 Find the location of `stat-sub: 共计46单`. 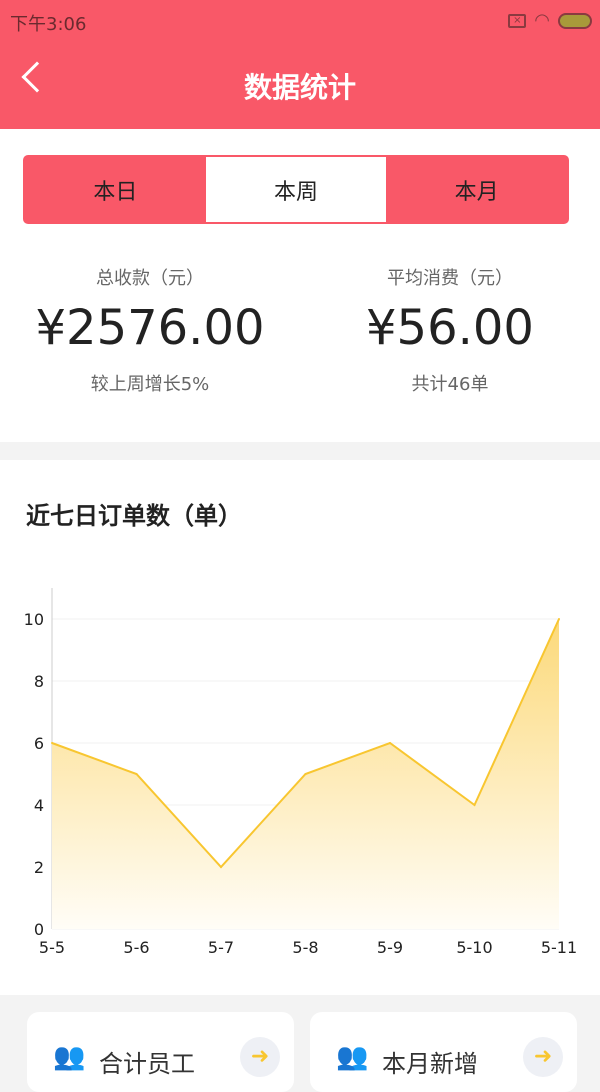

stat-sub: 共计46单 is located at coordinates (450, 384).